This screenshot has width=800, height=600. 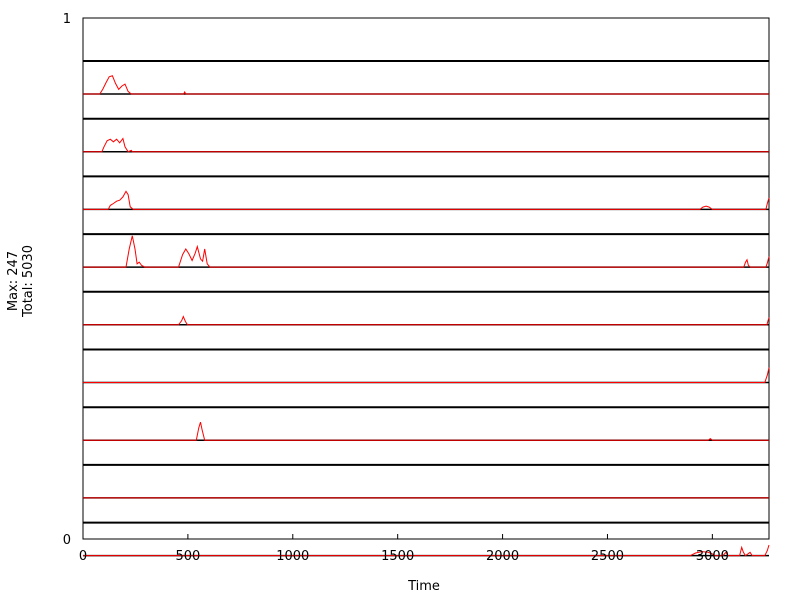 I want to click on y-tick-label: 1, so click(x=67, y=19).